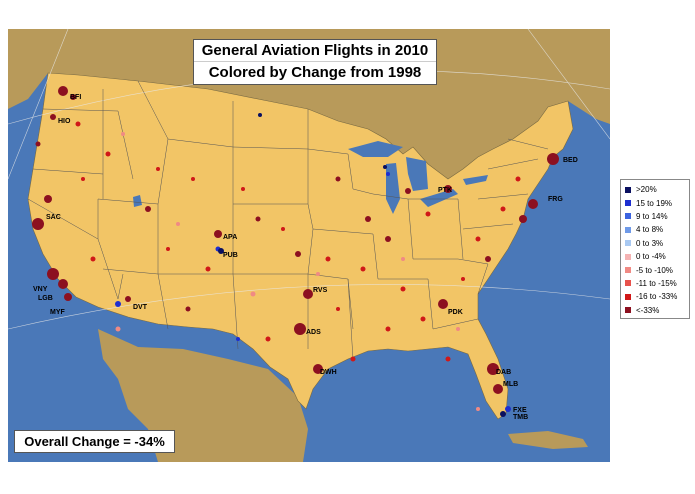 The width and height of the screenshot is (695, 494). Describe the element at coordinates (230, 255) in the screenshot. I see `airport-label-pub: PUB` at that location.